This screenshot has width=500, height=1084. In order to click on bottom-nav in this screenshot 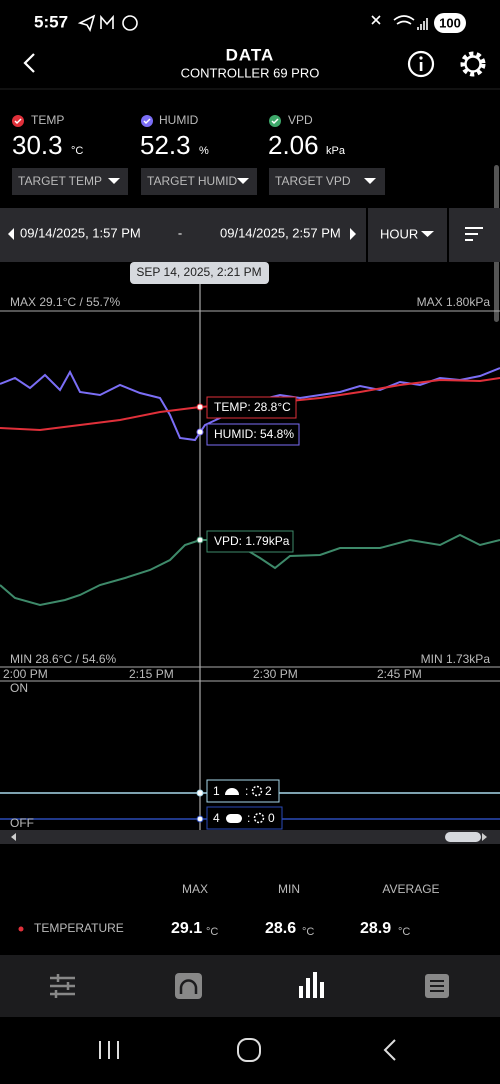, I will do `click(250, 986)`.